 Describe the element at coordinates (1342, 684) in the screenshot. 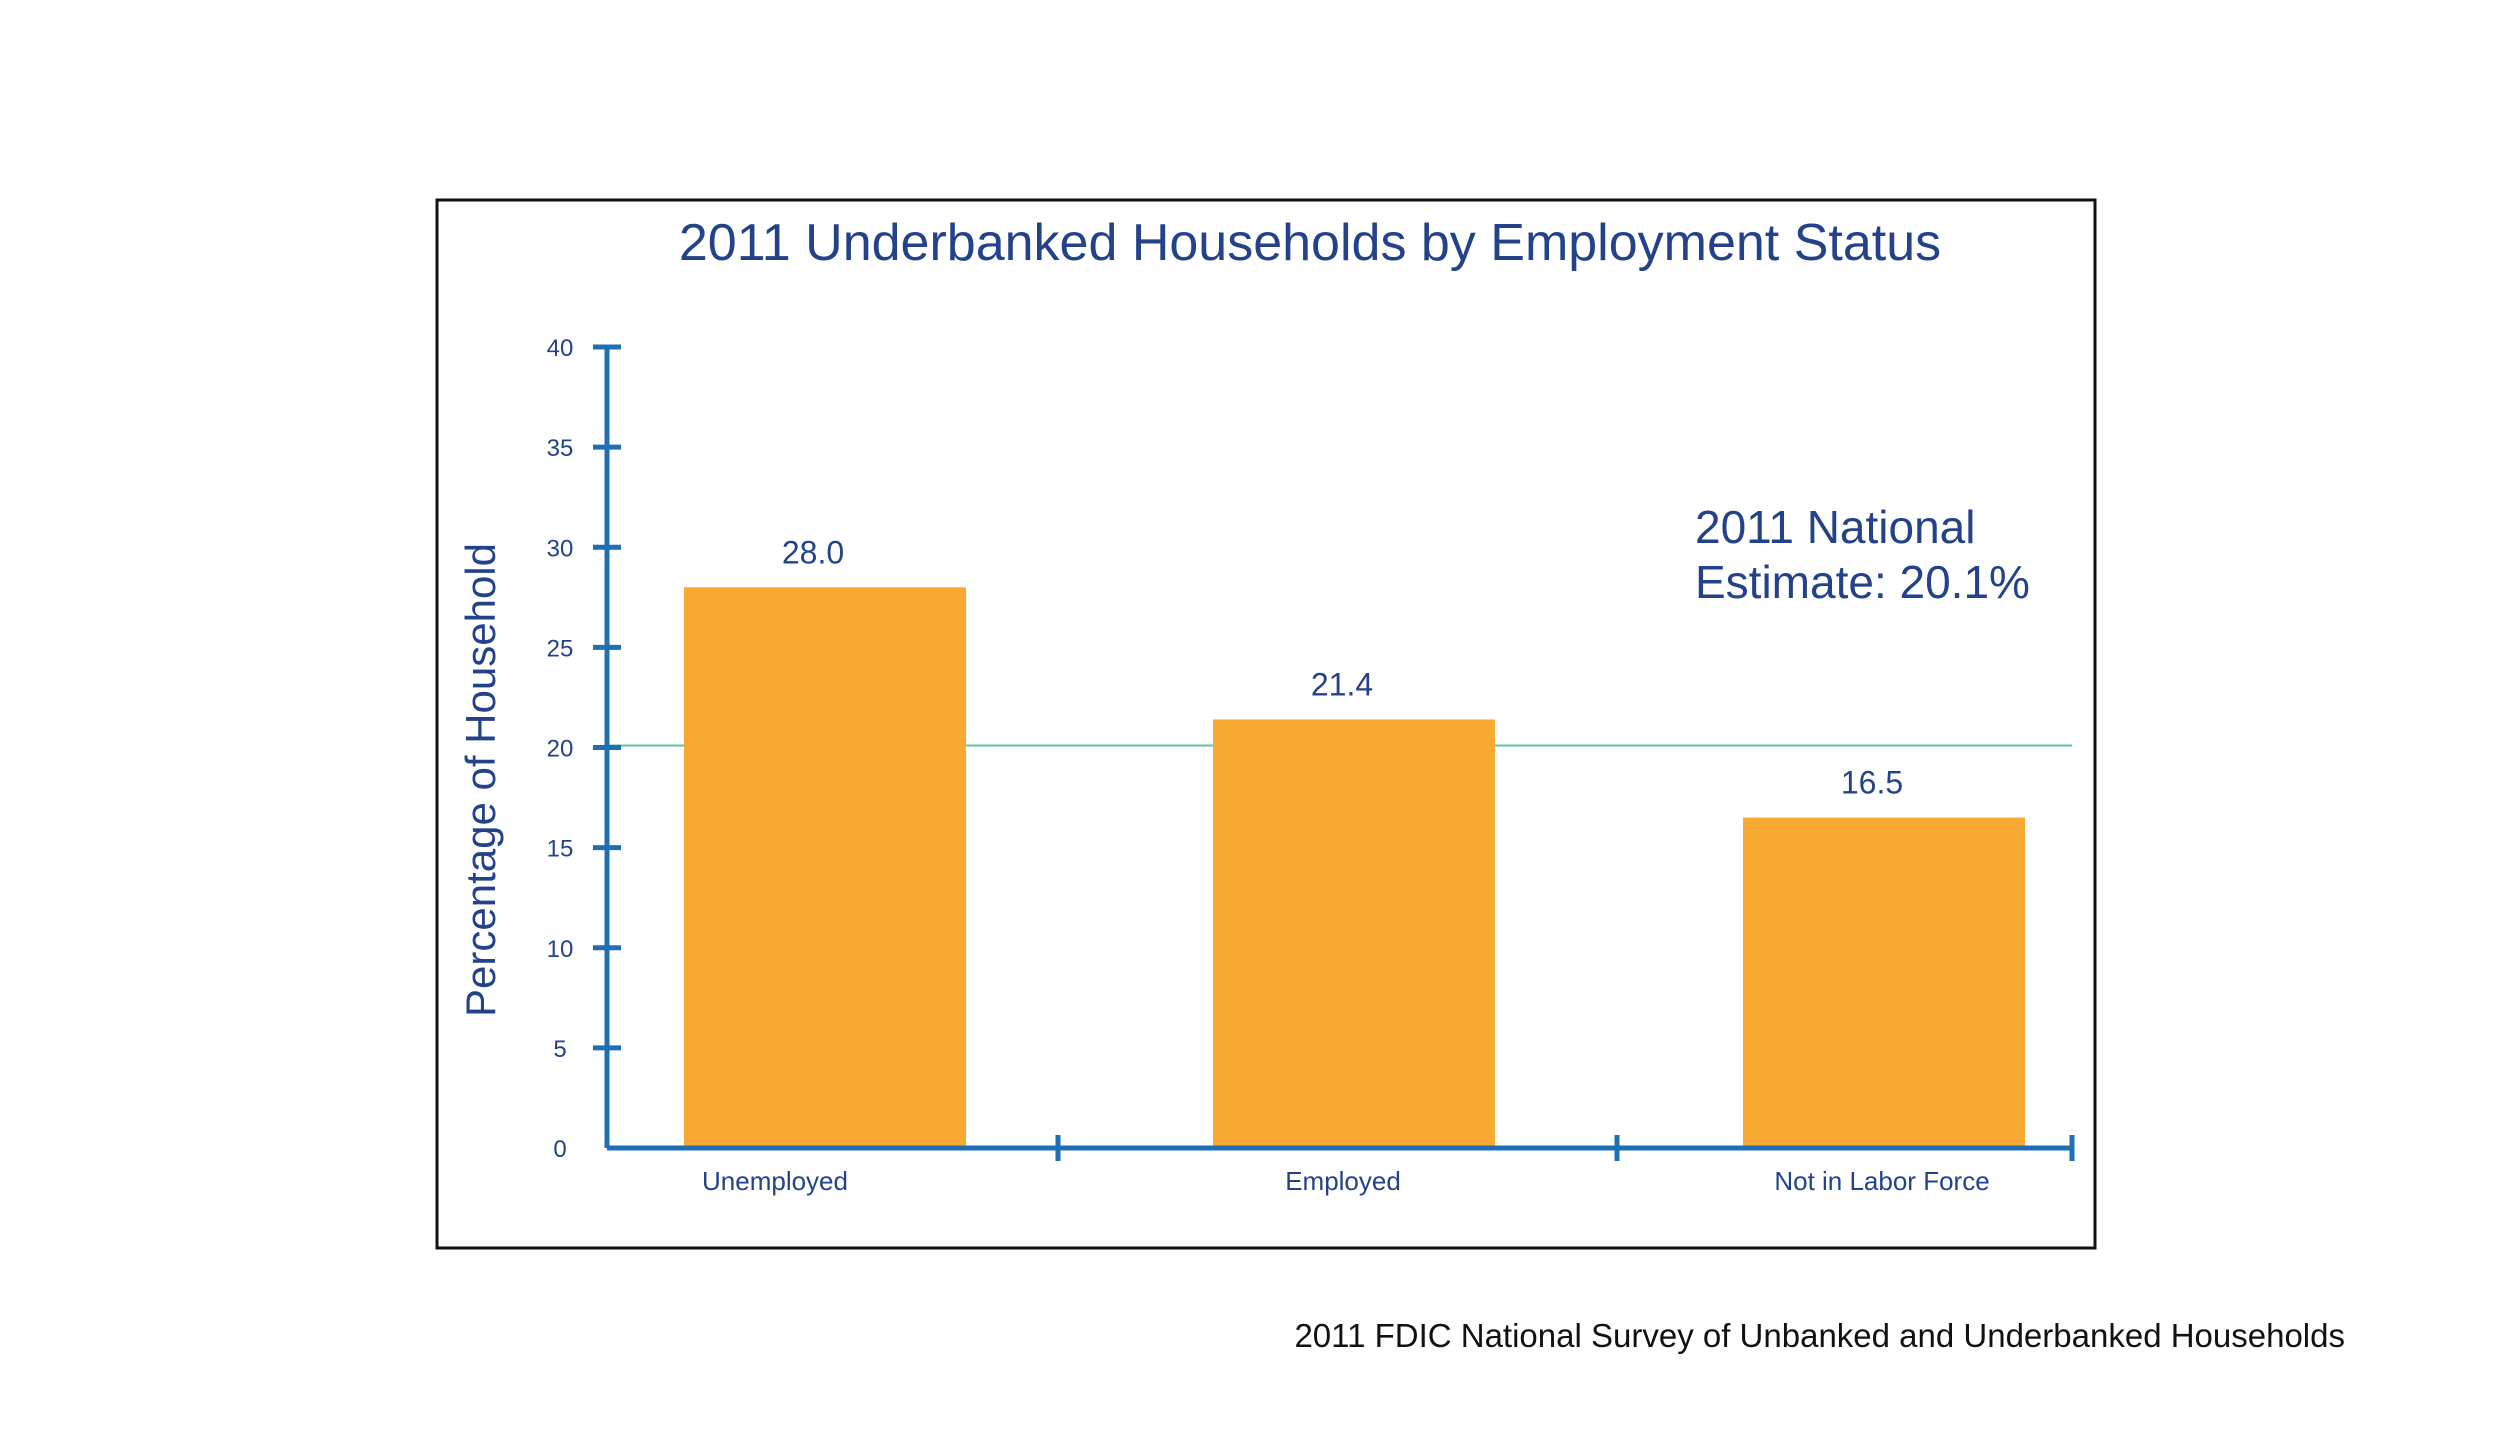

I see `bar-value-label: 21.4` at that location.